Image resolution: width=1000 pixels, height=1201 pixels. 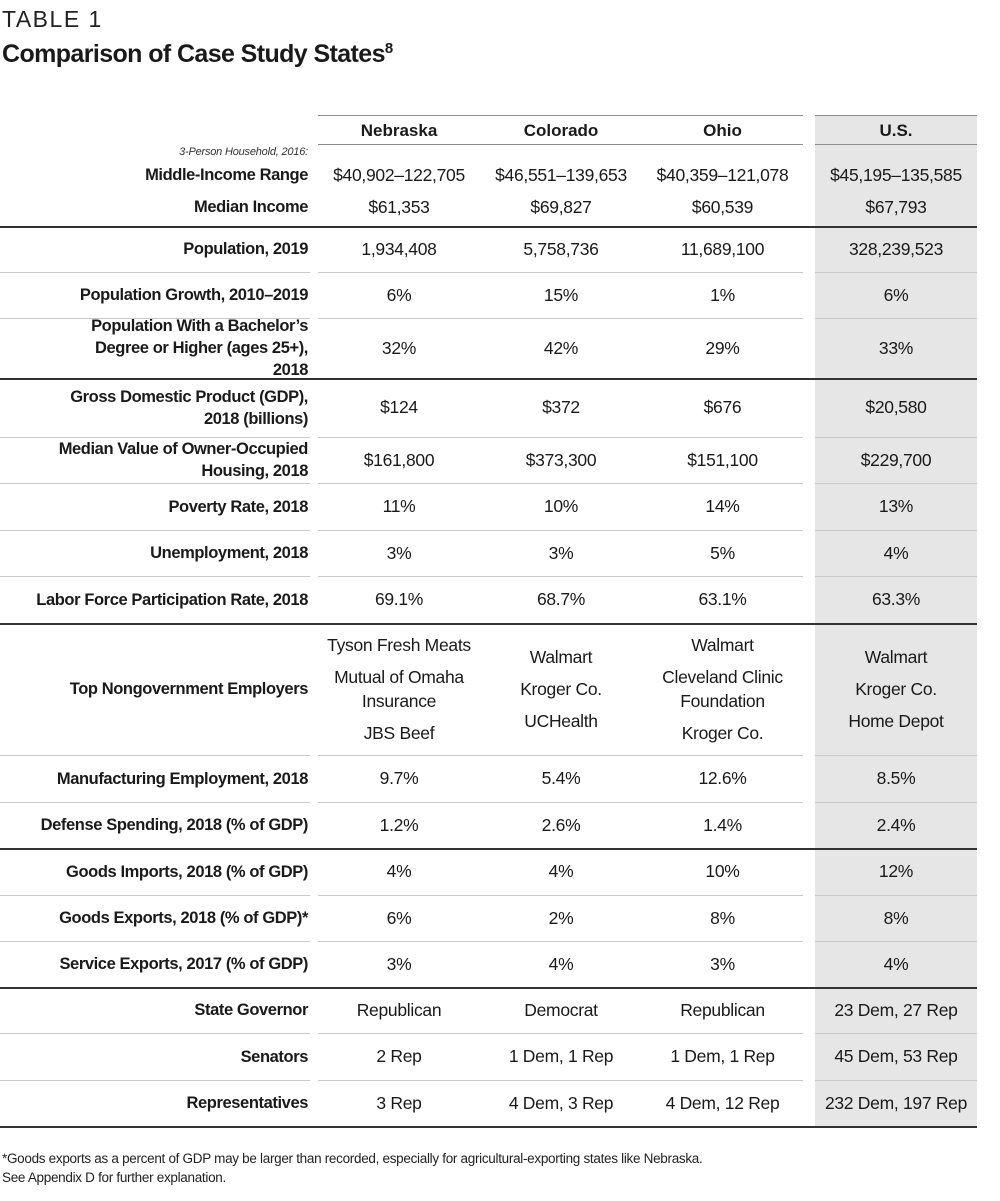 What do you see at coordinates (722, 407) in the screenshot?
I see `row-value: $676` at bounding box center [722, 407].